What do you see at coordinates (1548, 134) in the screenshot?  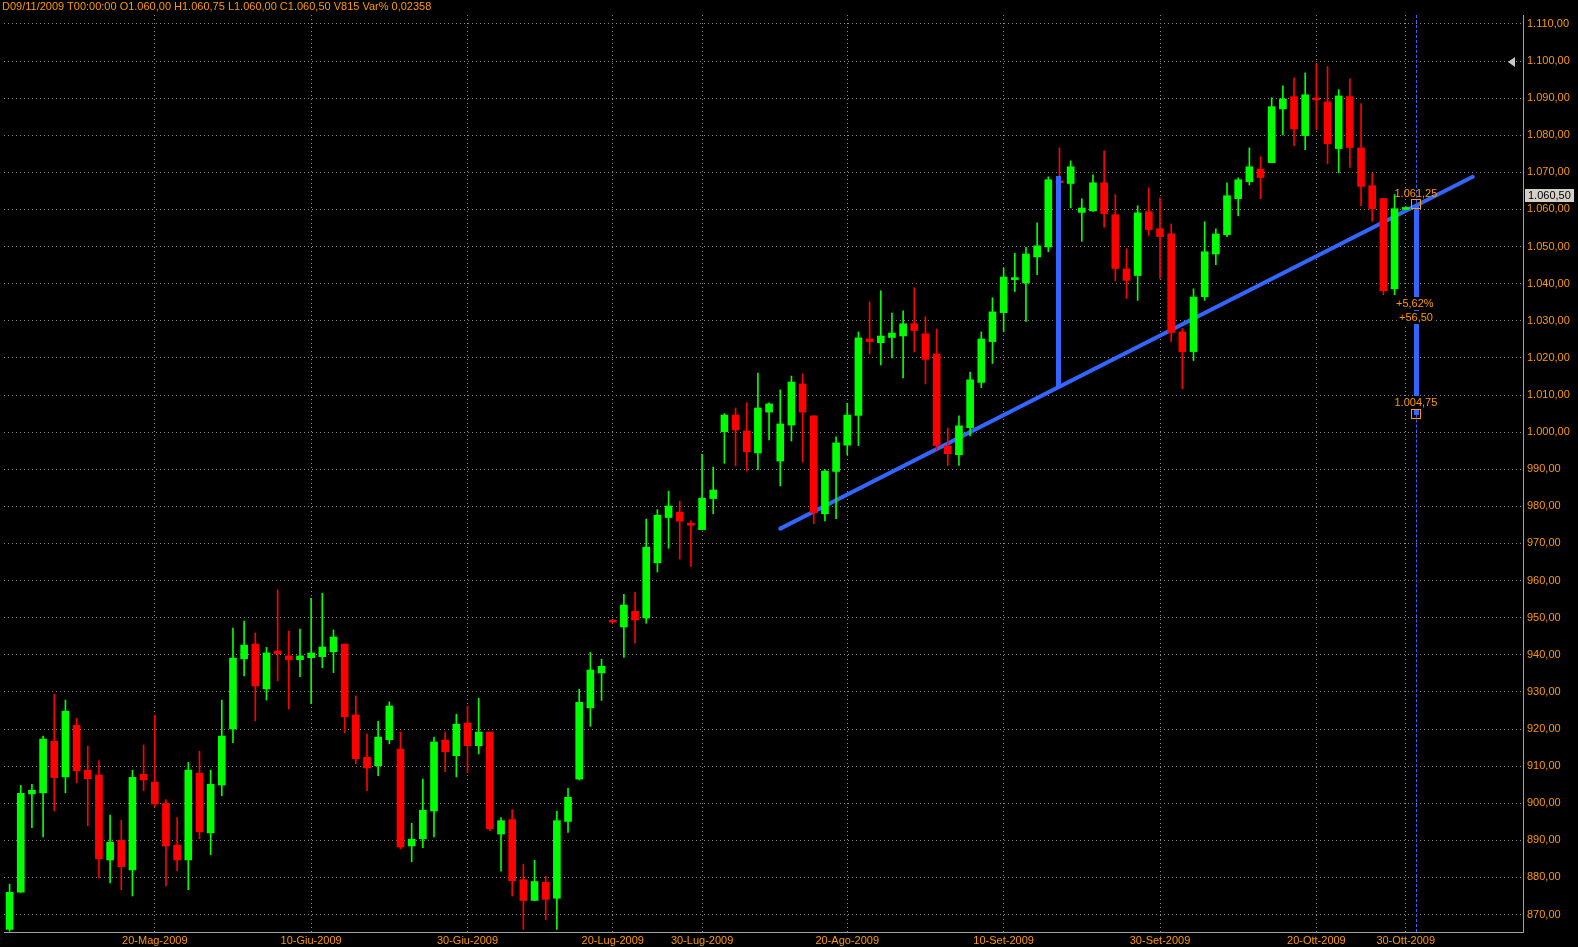 I see `y-tick-label: 1.080,00` at bounding box center [1548, 134].